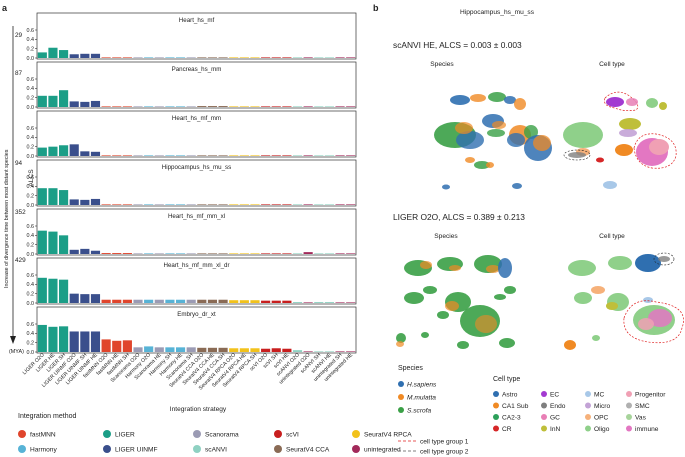 The height and width of the screenshot is (457, 685). Describe the element at coordinates (421, 397) in the screenshot. I see `species-label: M.mulatta` at that location.